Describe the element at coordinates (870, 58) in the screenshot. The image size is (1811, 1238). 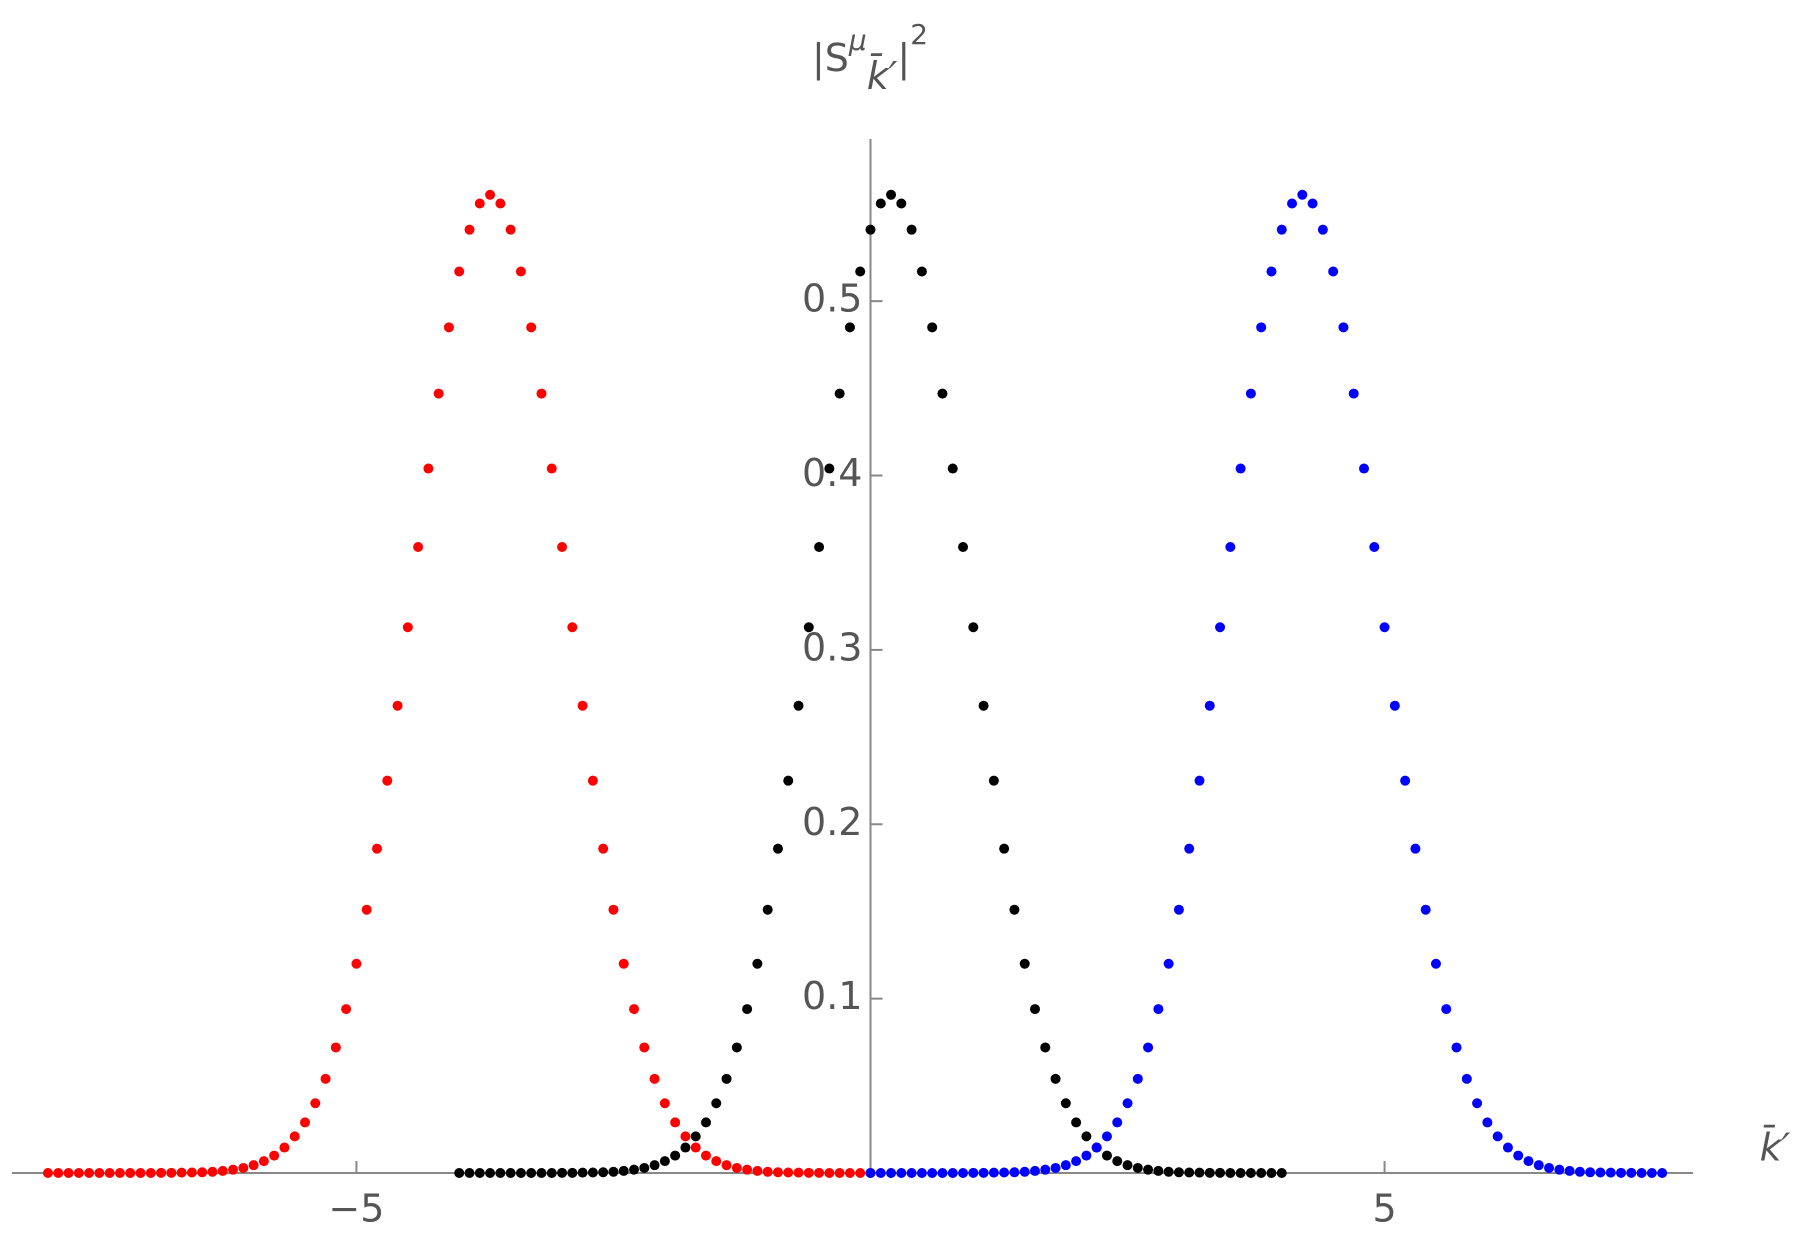
I see `y-axis-label: |Sμk̄′|2` at that location.